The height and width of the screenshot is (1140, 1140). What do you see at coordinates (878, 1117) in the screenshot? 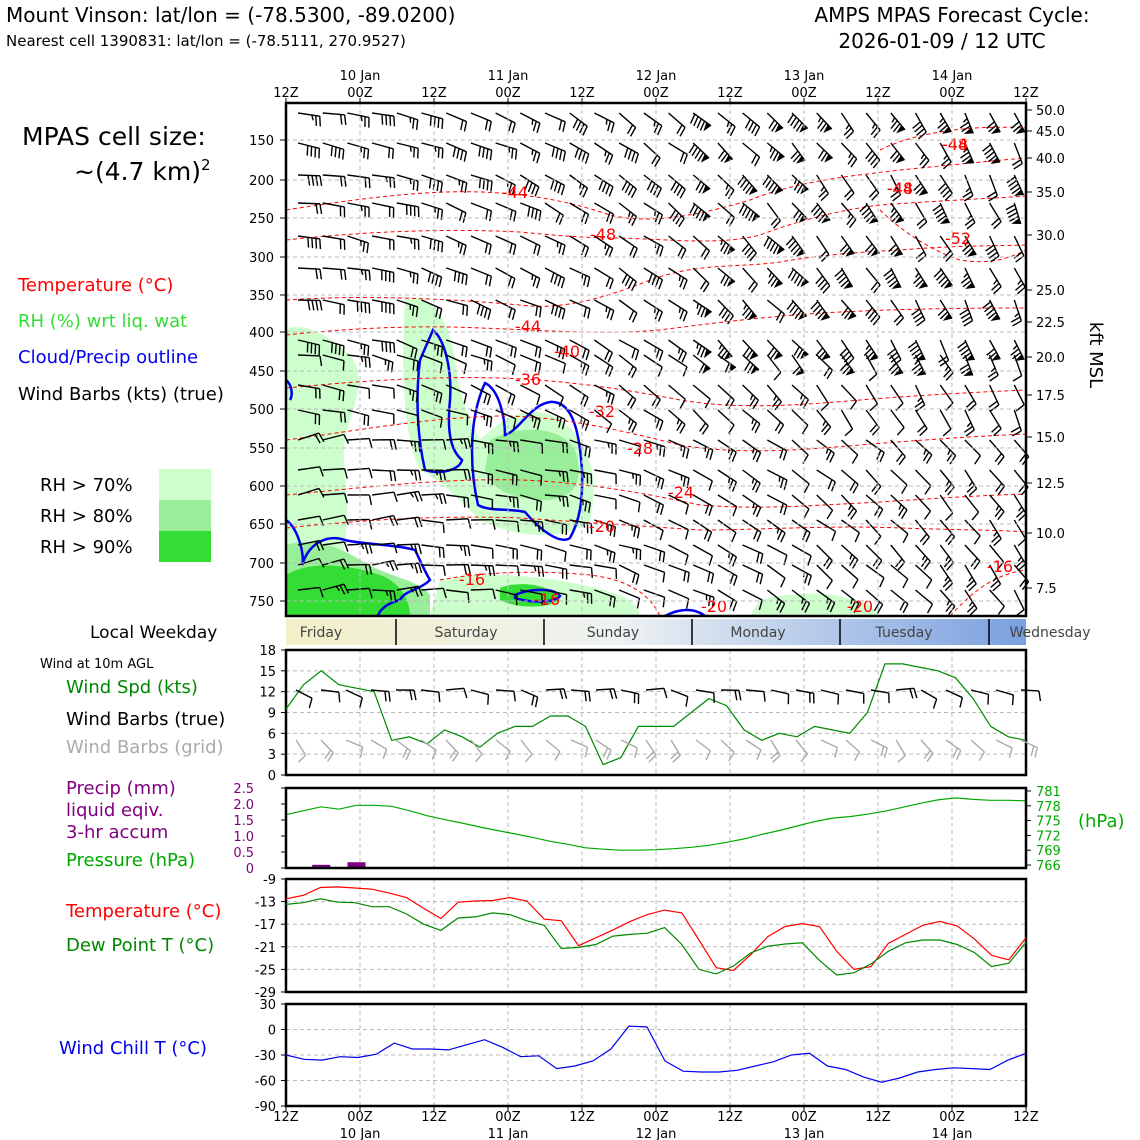
I see `bottom-tick-label: 12Z` at bounding box center [878, 1117].